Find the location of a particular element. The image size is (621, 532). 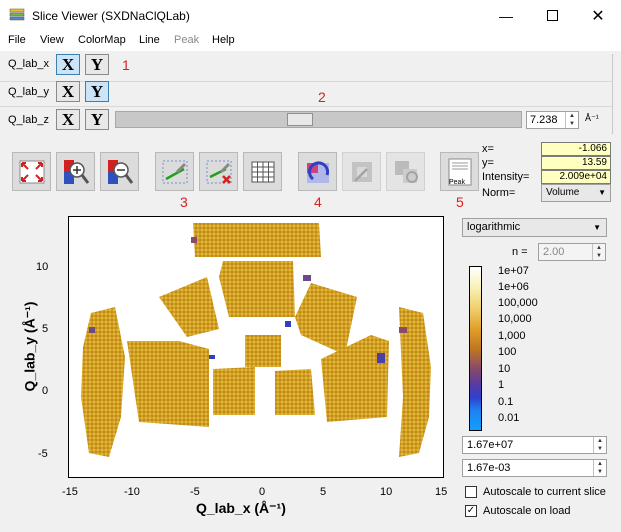

zoom-in-button is located at coordinates (75, 171).